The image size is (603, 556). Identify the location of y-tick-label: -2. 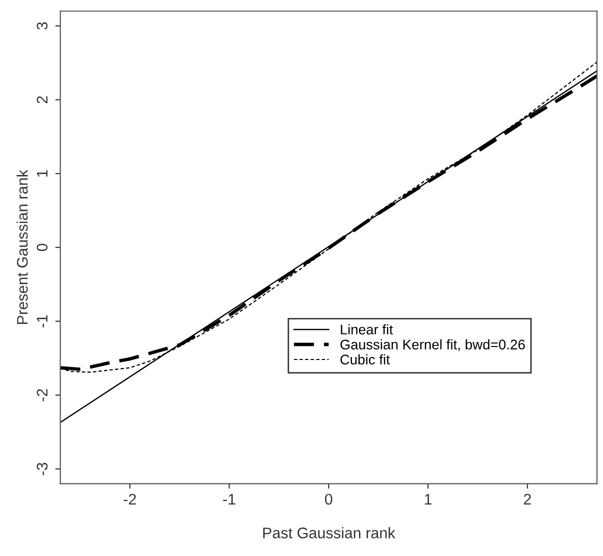
(42, 395).